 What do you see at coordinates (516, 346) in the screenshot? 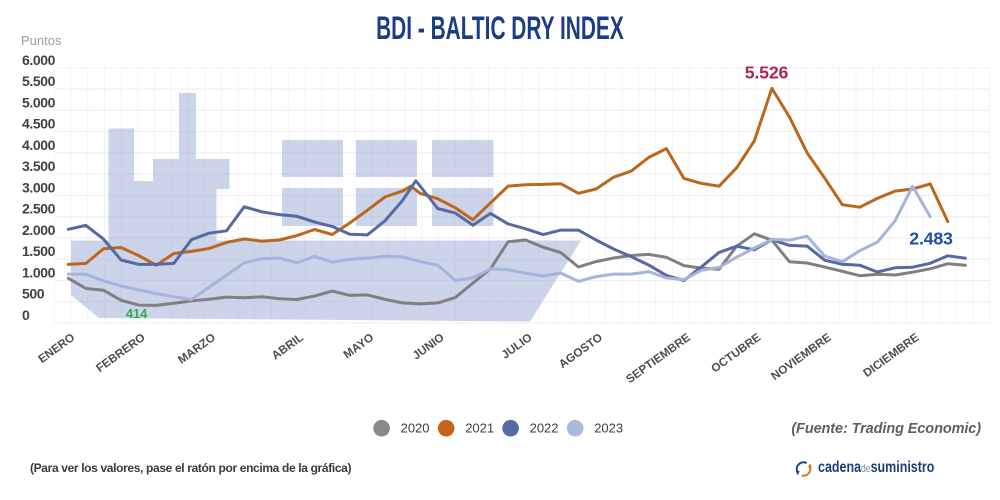
I see `svg-text: JULIO` at bounding box center [516, 346].